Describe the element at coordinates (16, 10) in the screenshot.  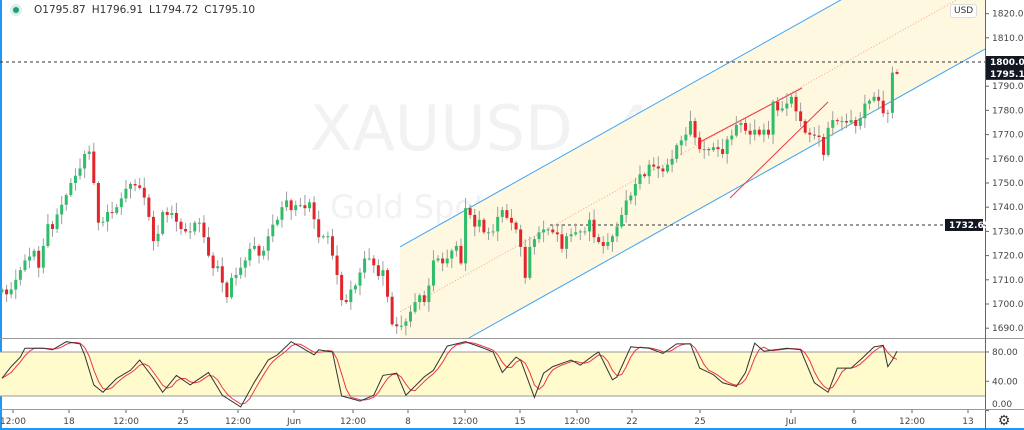
I see `market-status-icon` at that location.